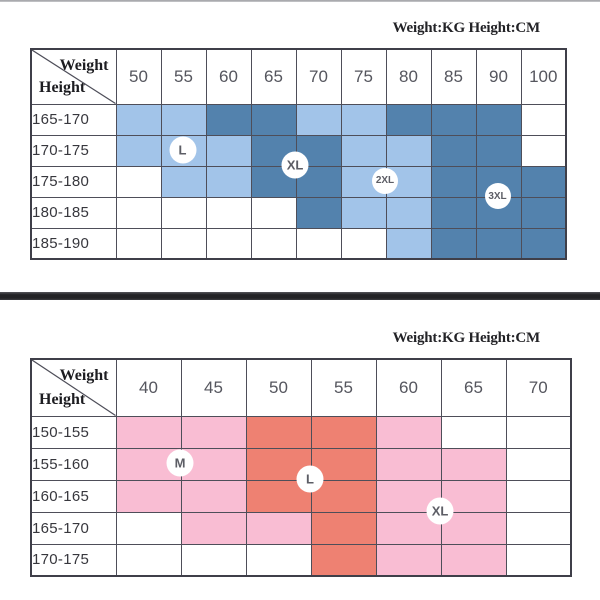 The image size is (600, 600). I want to click on weight-col-header: 90, so click(498, 76).